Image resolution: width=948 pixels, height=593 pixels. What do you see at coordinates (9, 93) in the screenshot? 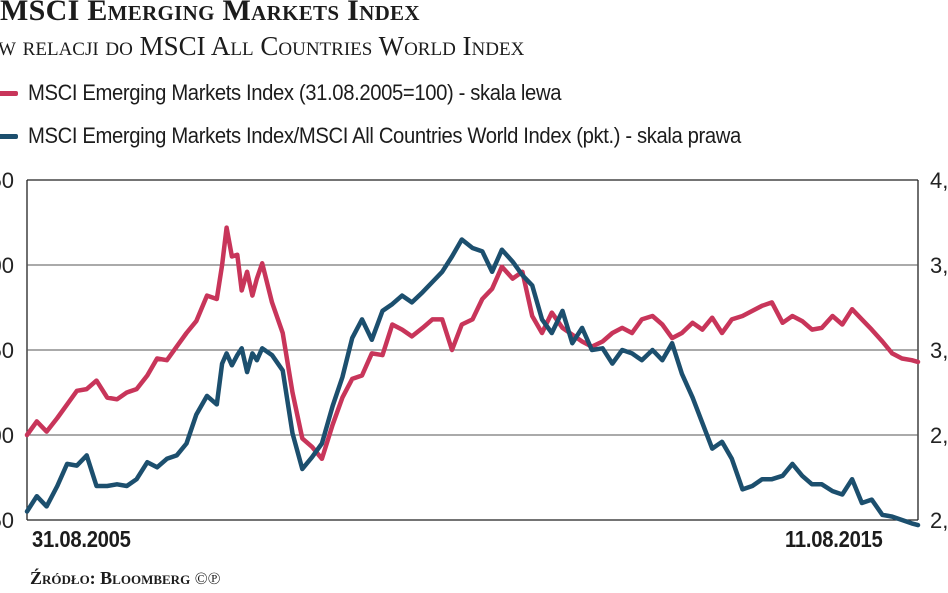
I see `legend-swatch-red` at bounding box center [9, 93].